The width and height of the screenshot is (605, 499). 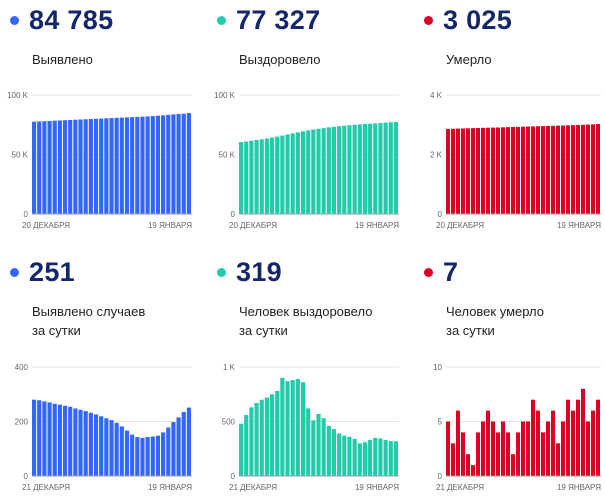 What do you see at coordinates (244, 272) in the screenshot?
I see `headline: 319` at bounding box center [244, 272].